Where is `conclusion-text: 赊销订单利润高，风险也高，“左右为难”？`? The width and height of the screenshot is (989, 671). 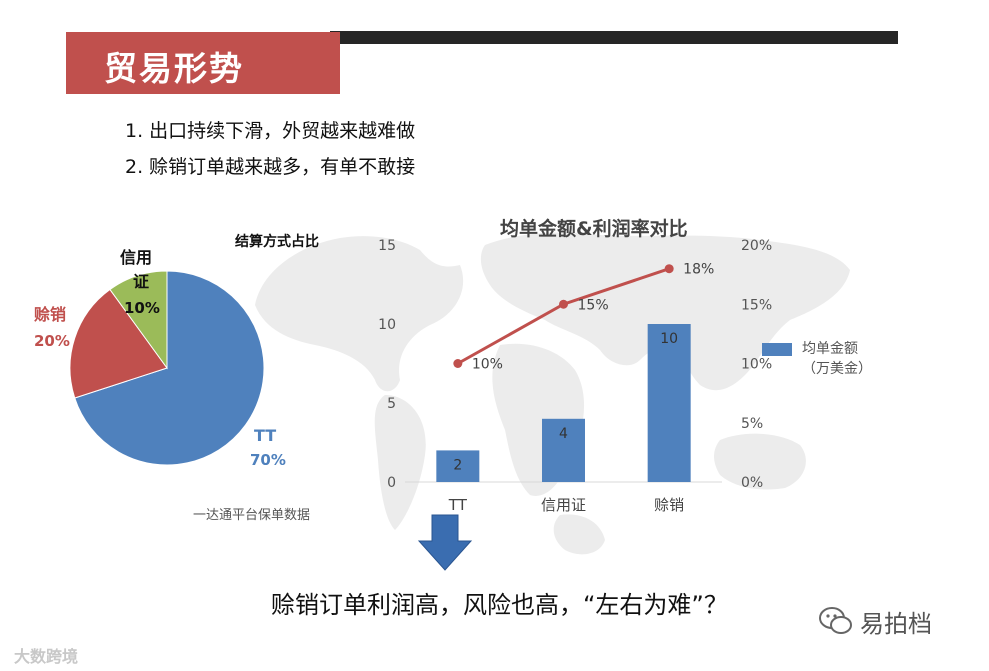
conclusion-text: 赊销订单利润高，风险也高，“左右为难”？ is located at coordinates (499, 605).